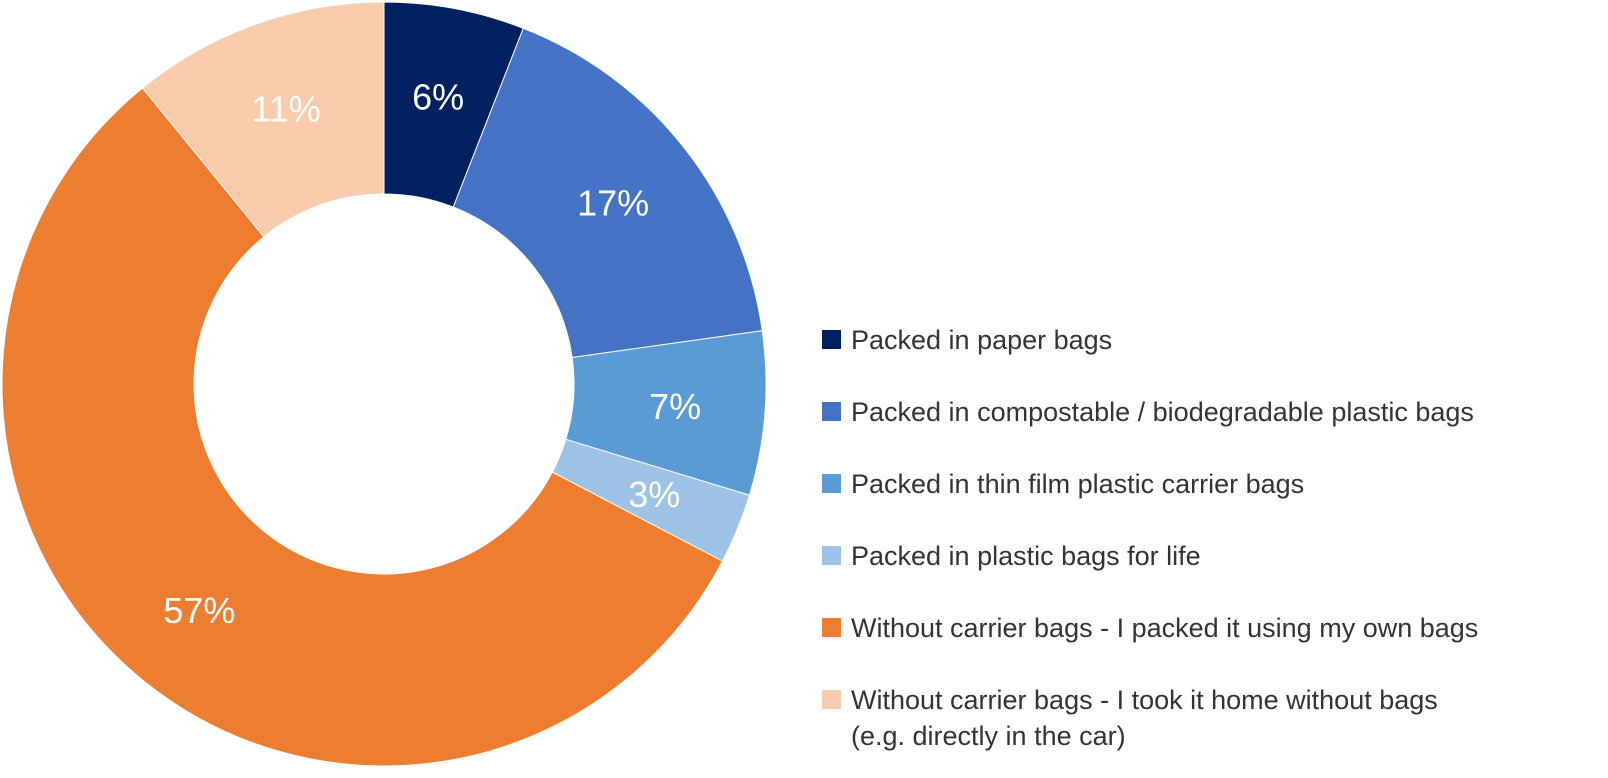 The width and height of the screenshot is (1608, 778). I want to click on legend-item-0: Packed in paper bags, so click(1212, 358).